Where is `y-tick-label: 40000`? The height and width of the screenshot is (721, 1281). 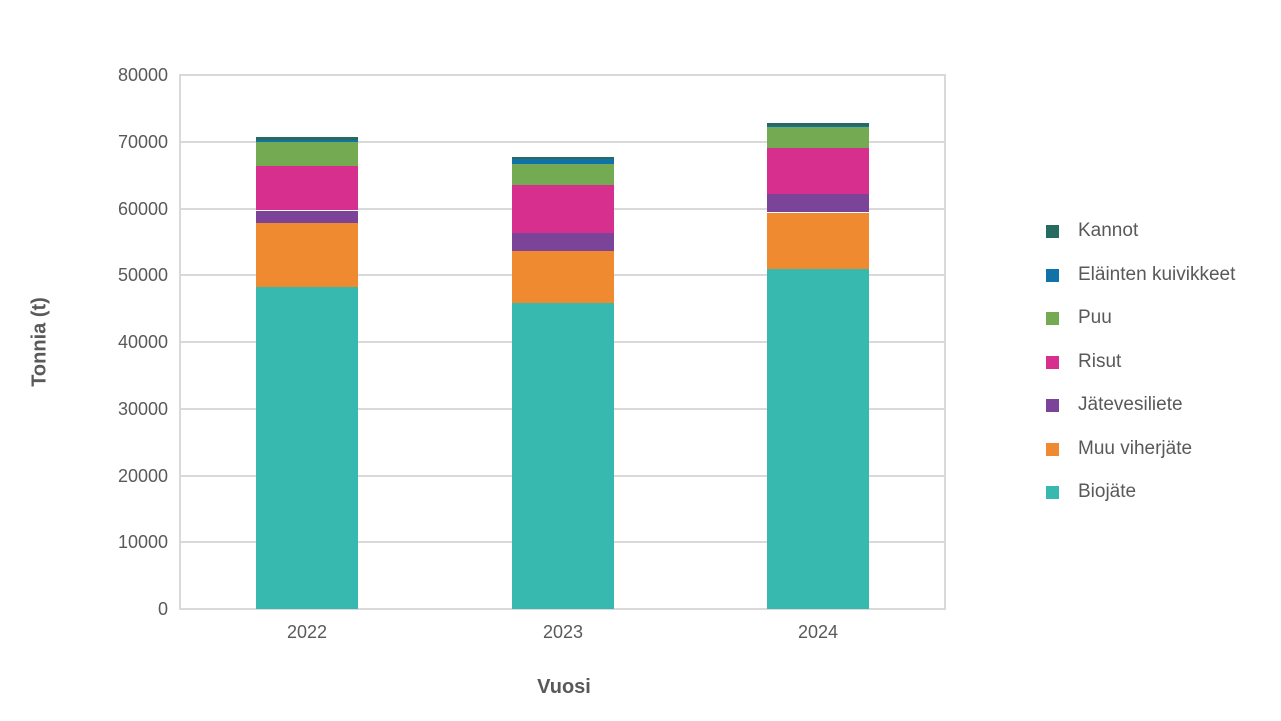 y-tick-label: 40000 is located at coordinates (142, 342).